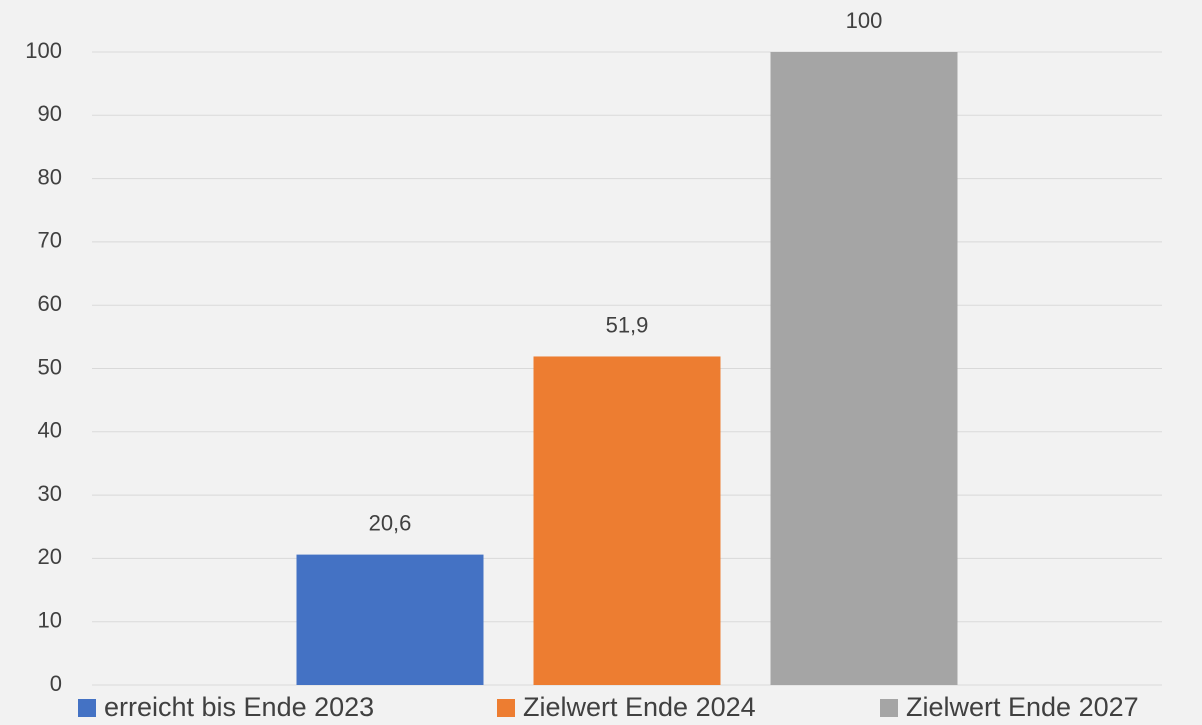 This screenshot has width=1202, height=725. What do you see at coordinates (390, 522) in the screenshot?
I see `data-label: 20,6` at bounding box center [390, 522].